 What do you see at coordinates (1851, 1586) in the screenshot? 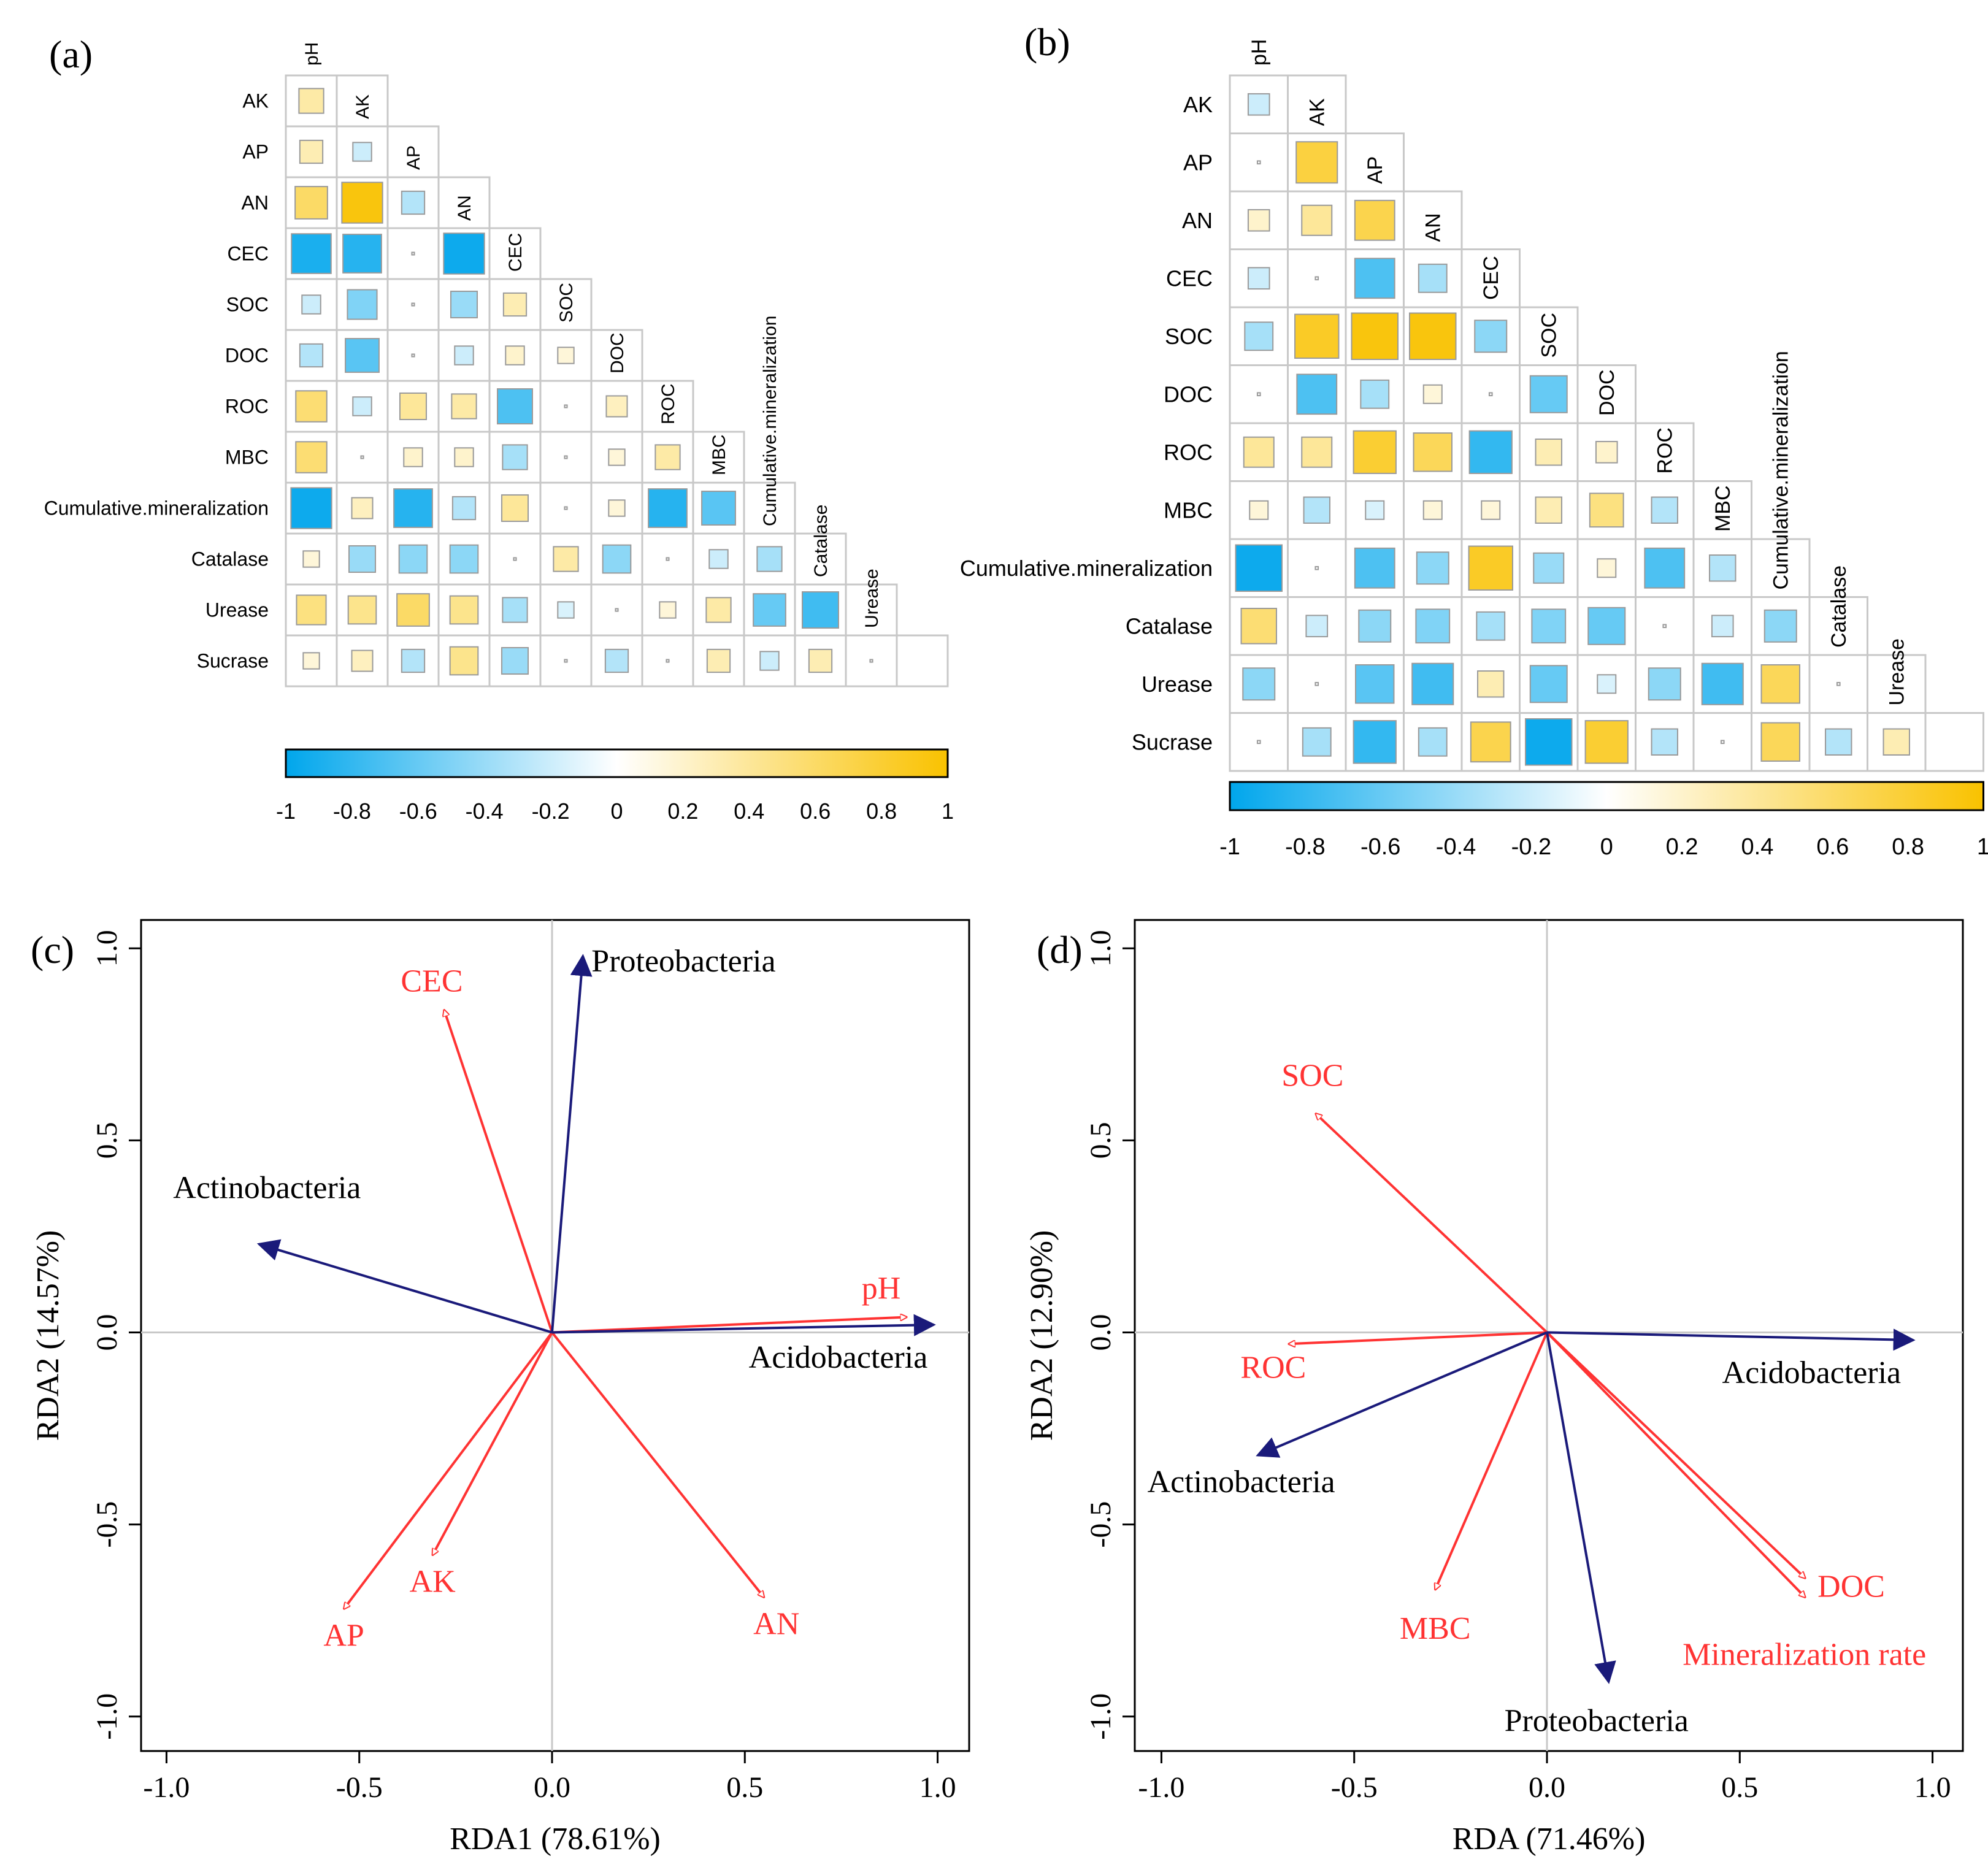
I see `env-vector-label: DOC` at bounding box center [1851, 1586].